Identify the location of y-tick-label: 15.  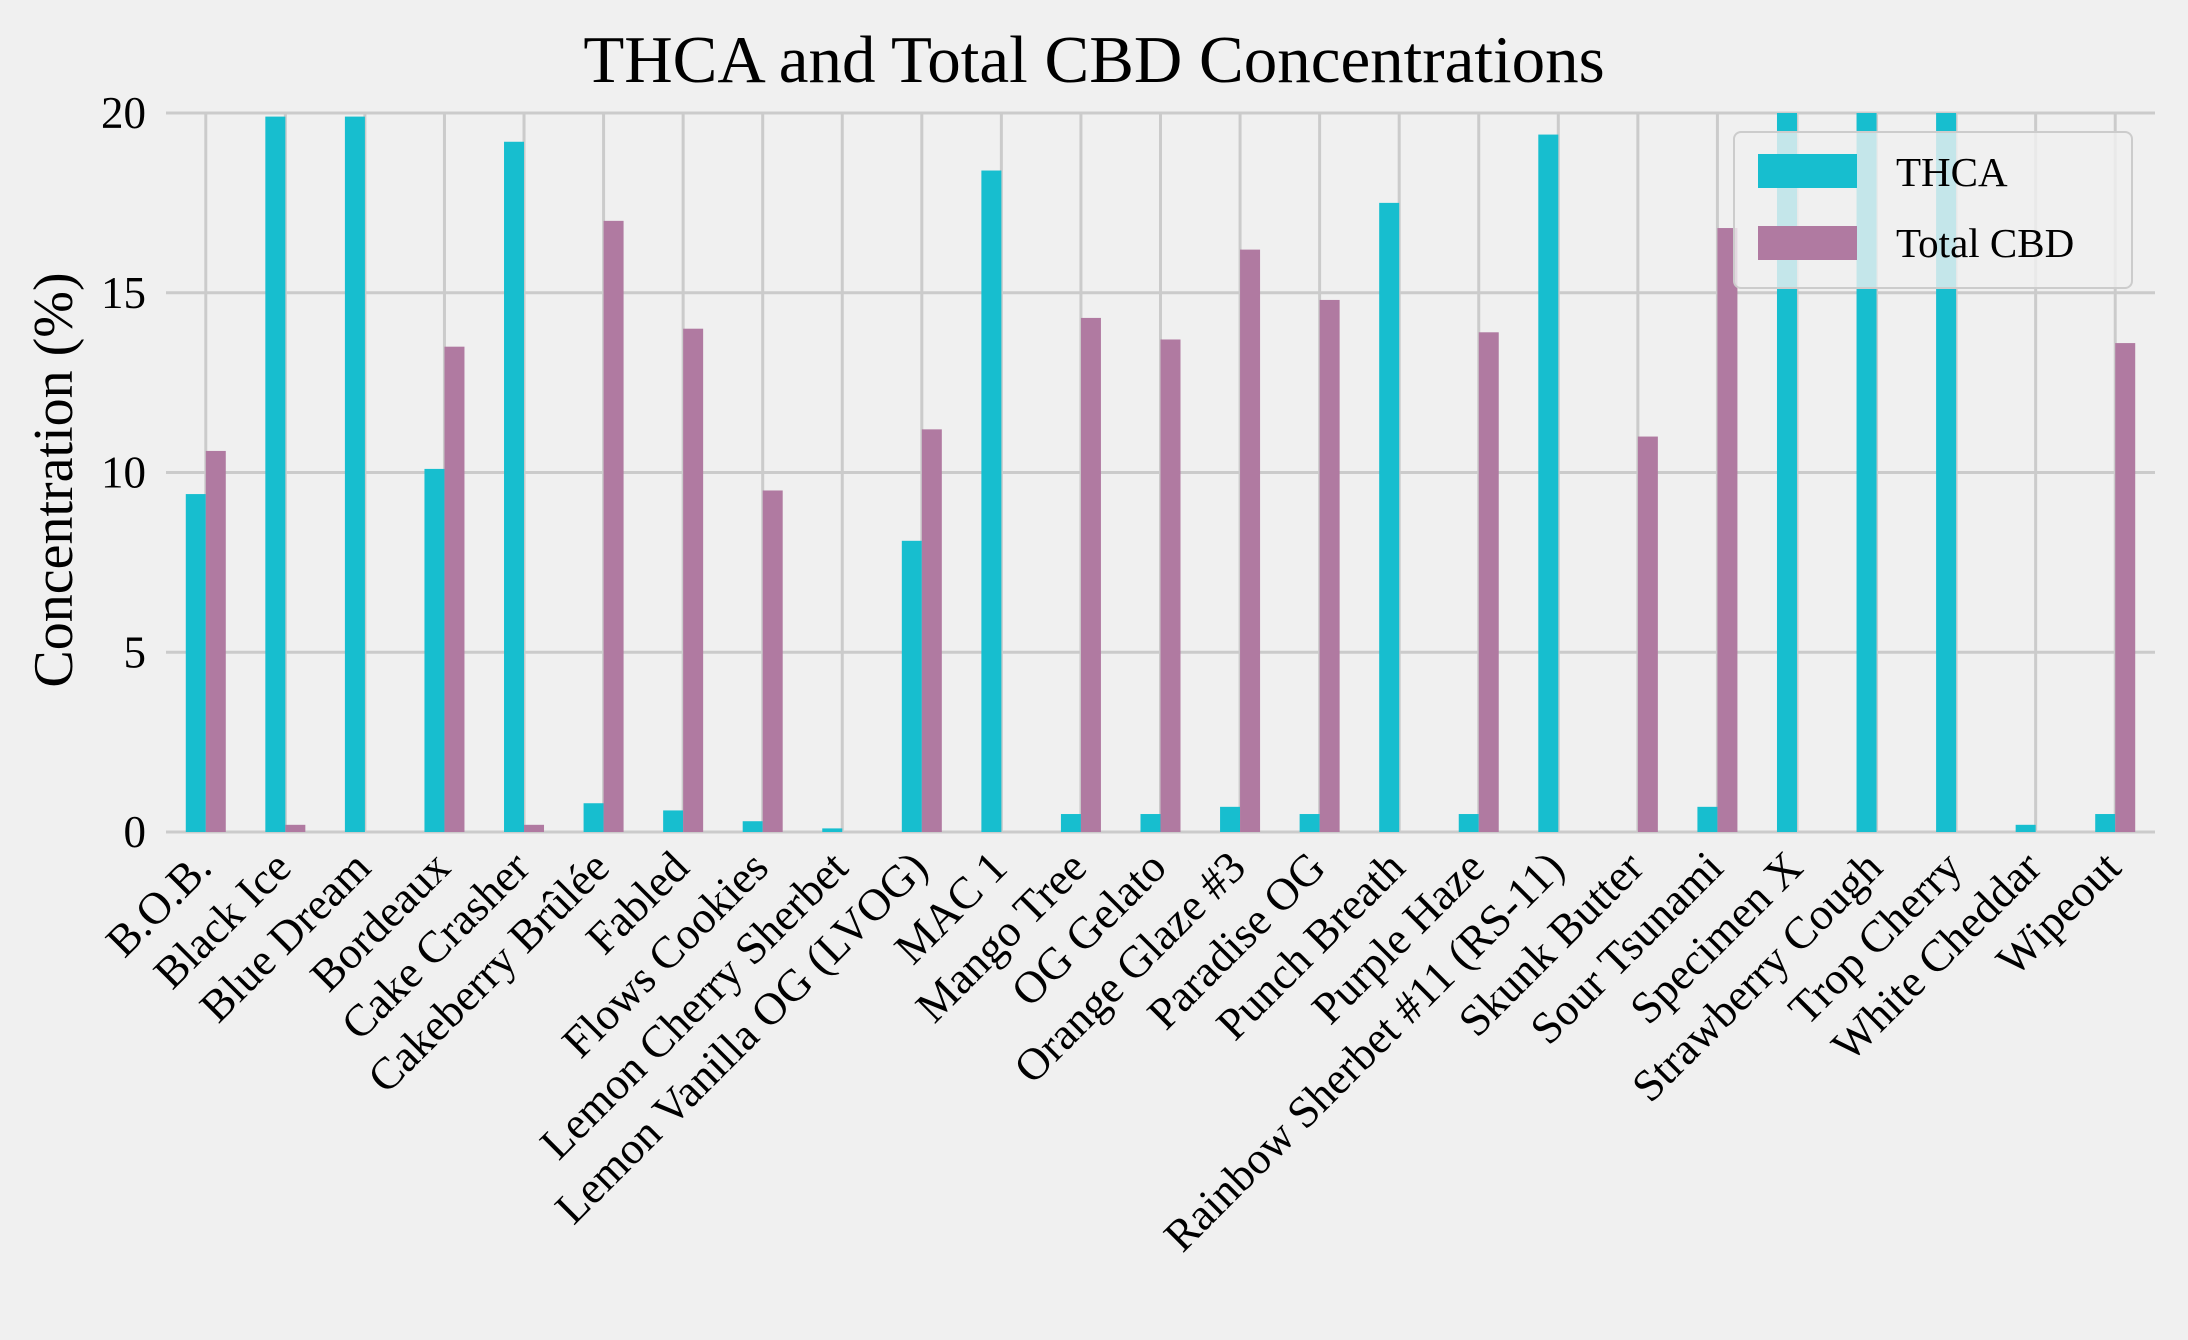
(123, 293).